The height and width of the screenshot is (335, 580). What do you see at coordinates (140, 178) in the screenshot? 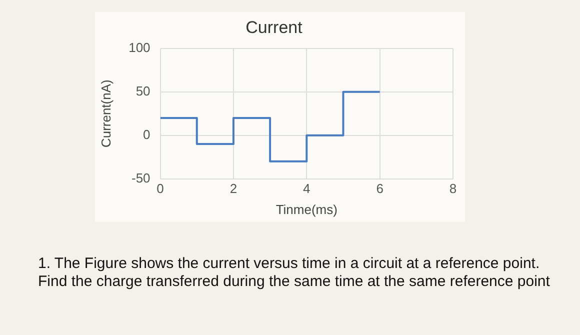
I see `y-tick-label: -50` at bounding box center [140, 178].